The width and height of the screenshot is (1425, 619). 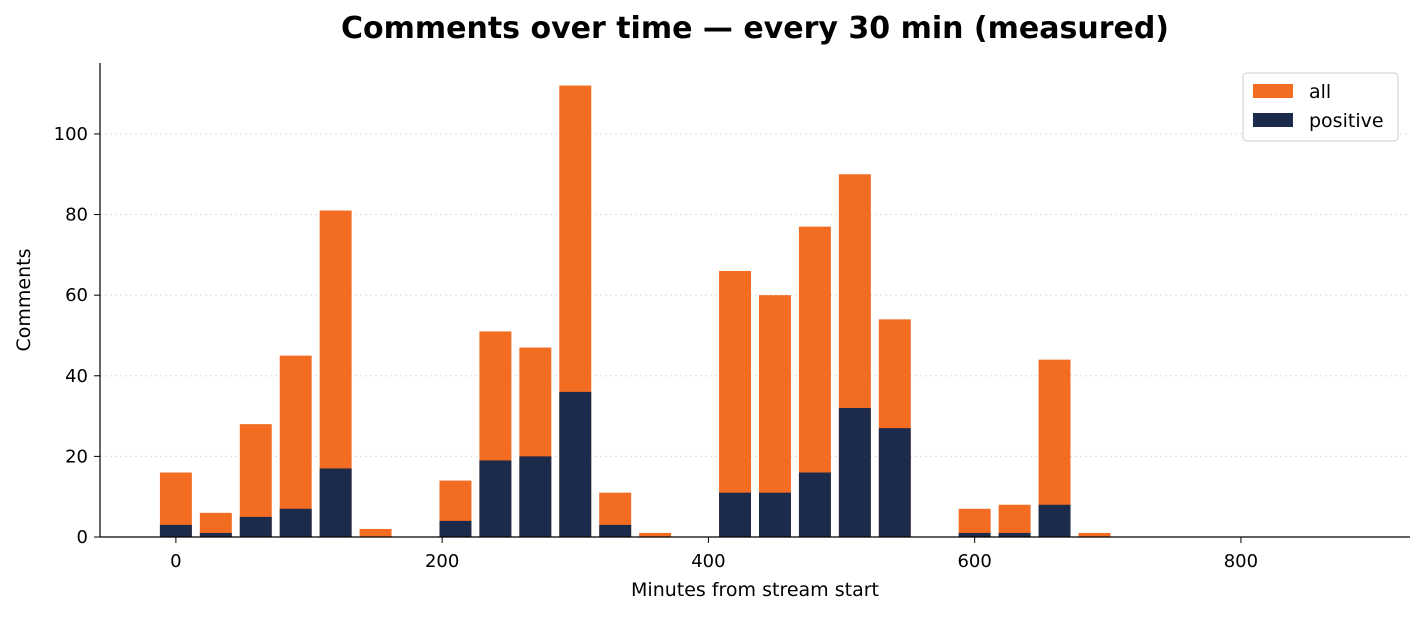 I want to click on x-tick-label: 600, so click(x=974, y=561).